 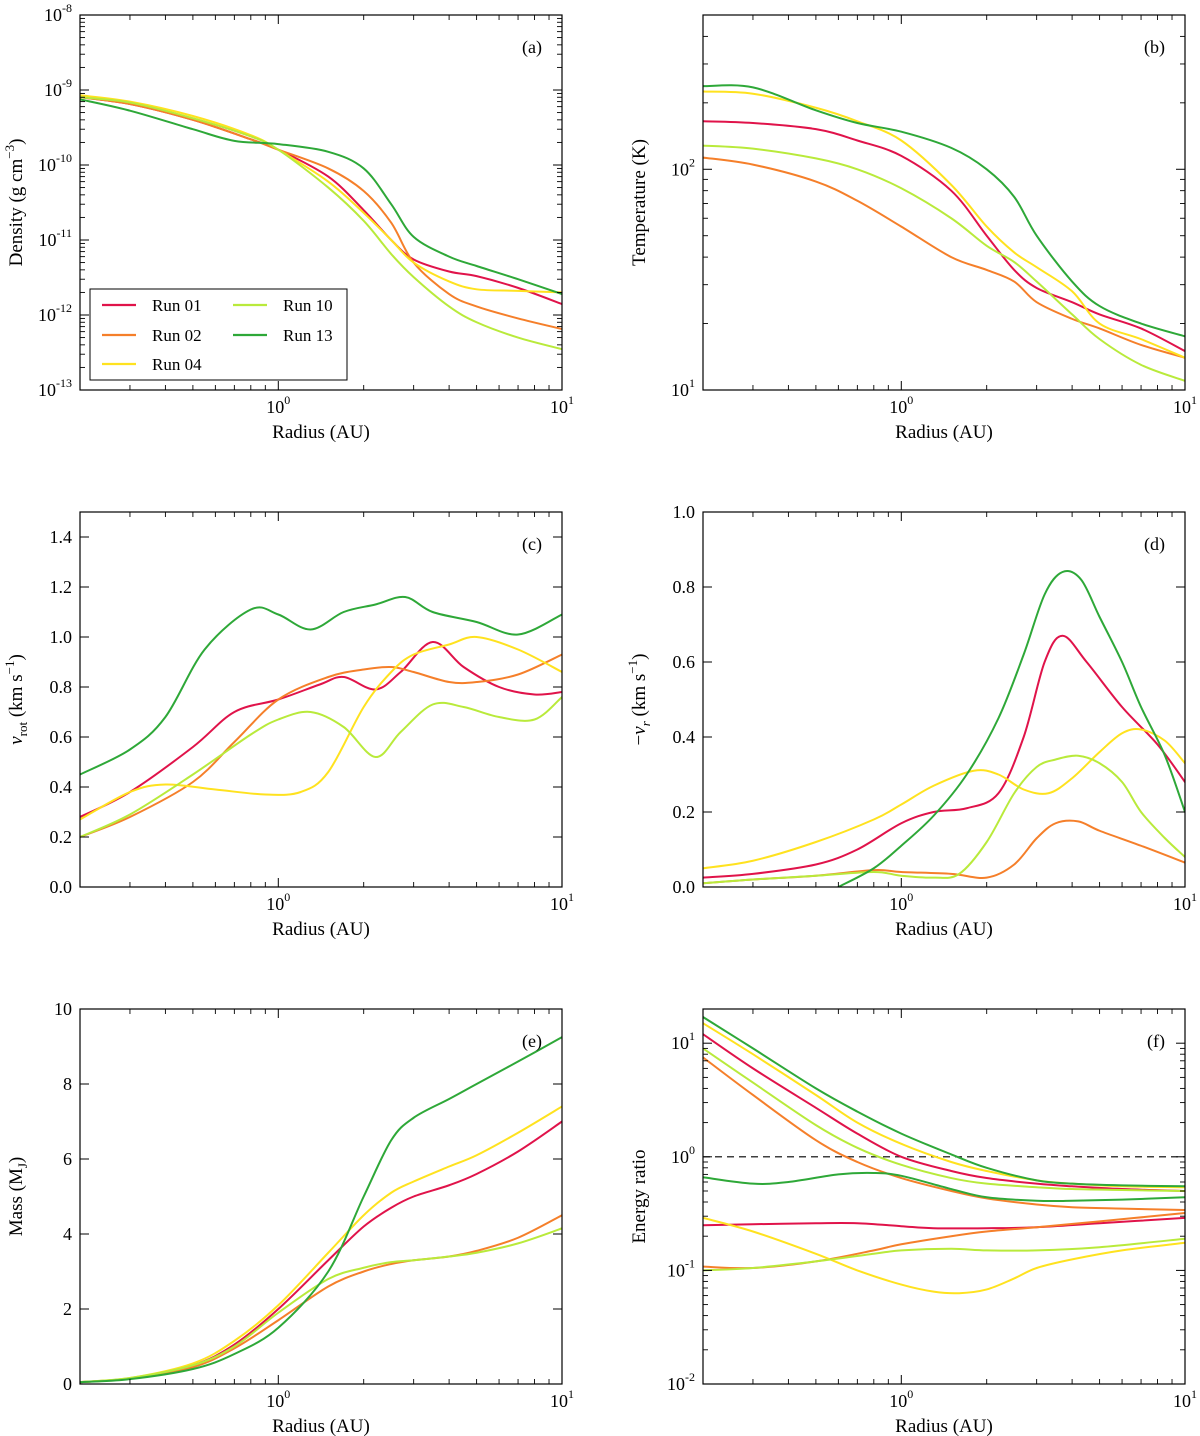 What do you see at coordinates (67, 1159) in the screenshot?
I see `y-tick-label: 6` at bounding box center [67, 1159].